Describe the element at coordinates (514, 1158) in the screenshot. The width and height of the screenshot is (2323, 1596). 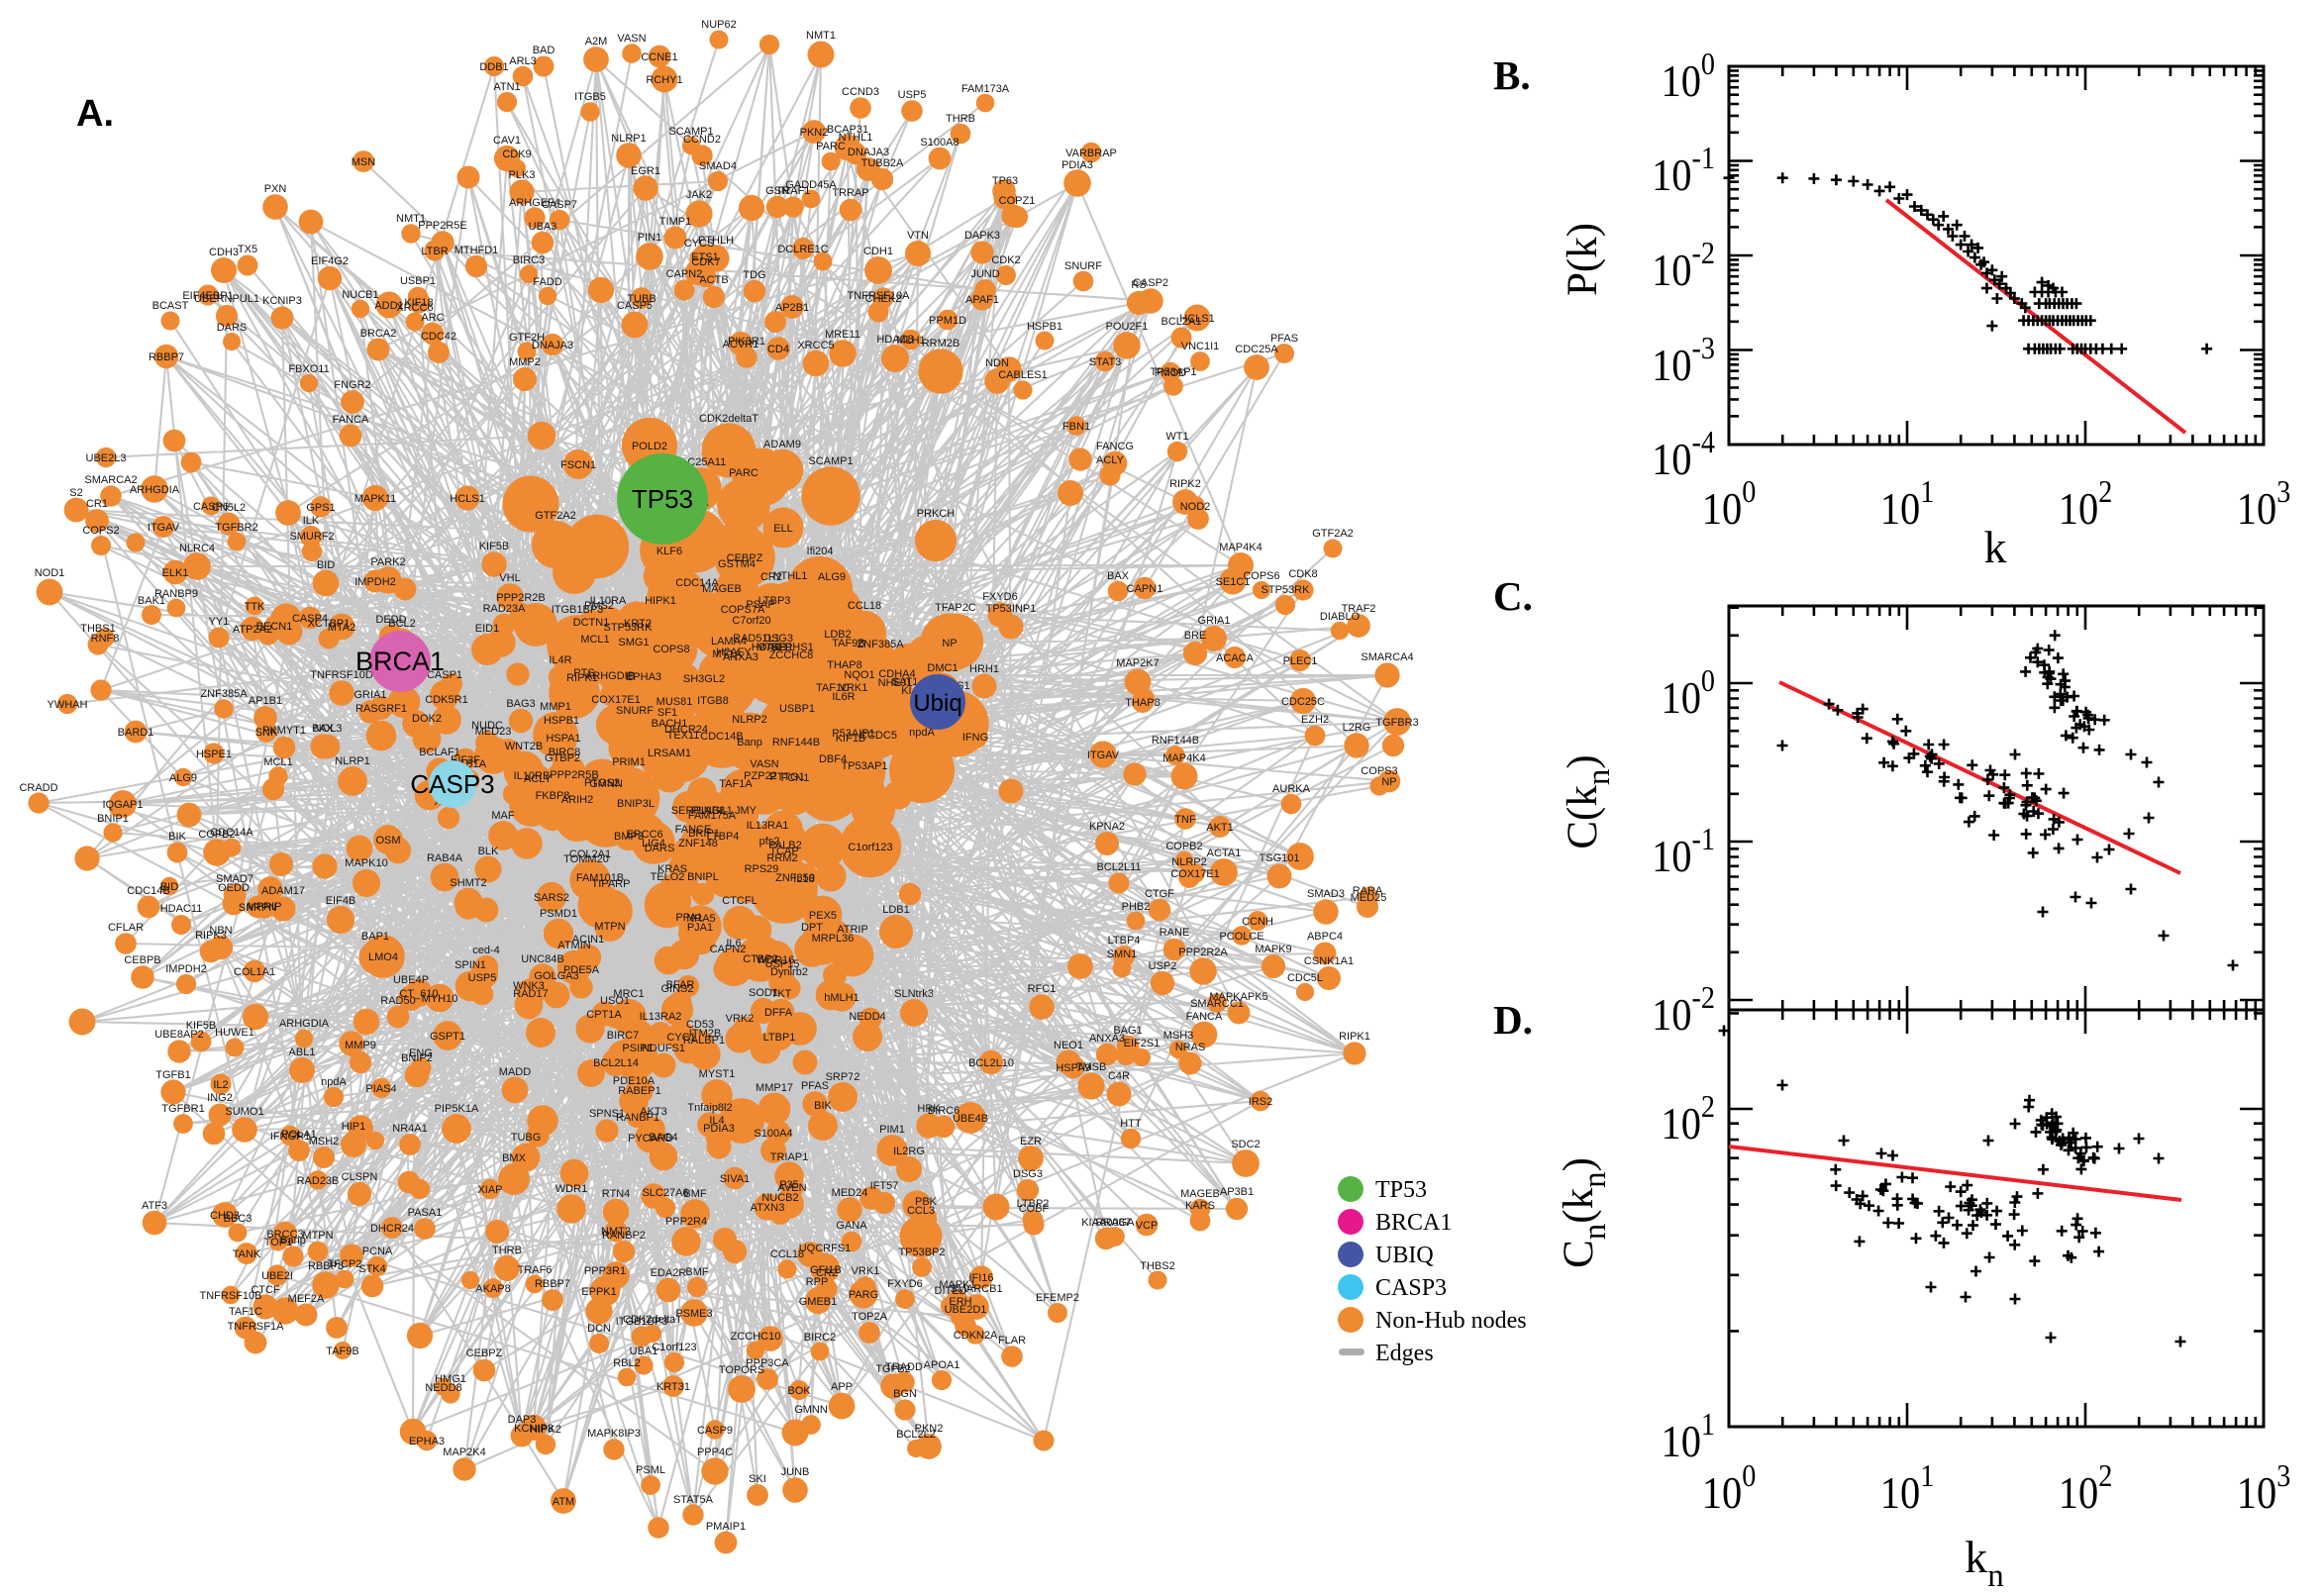
I see `svg-text: BMX` at that location.